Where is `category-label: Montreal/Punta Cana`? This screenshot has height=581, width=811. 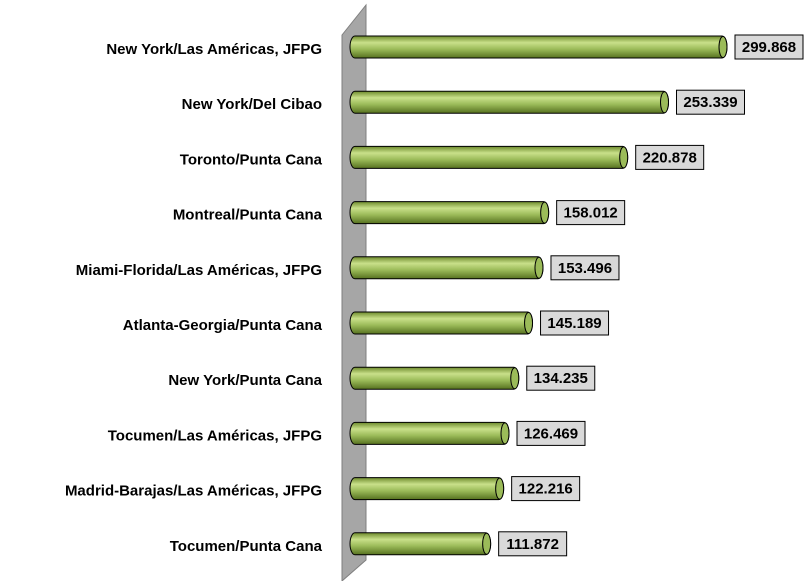
category-label: Montreal/Punta Cana is located at coordinates (248, 215).